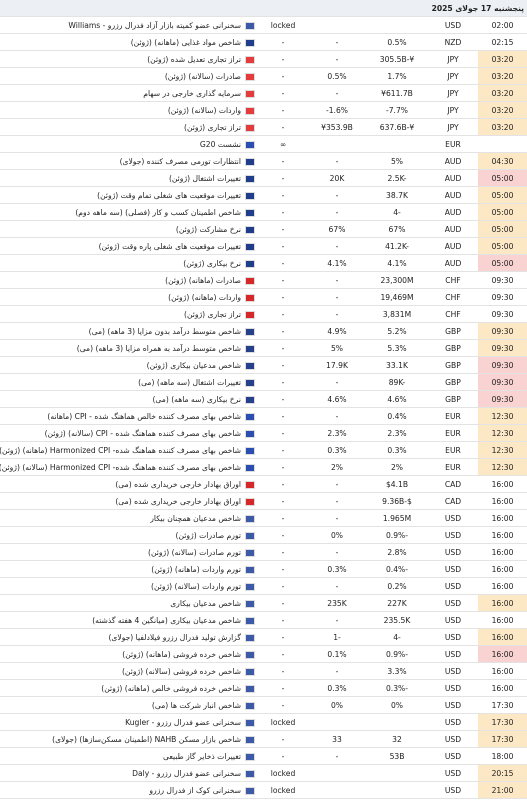 The image size is (527, 800). I want to click on event-text: شاخص خرده فروشی (ماهانه) (ژوئن), so click(181, 654).